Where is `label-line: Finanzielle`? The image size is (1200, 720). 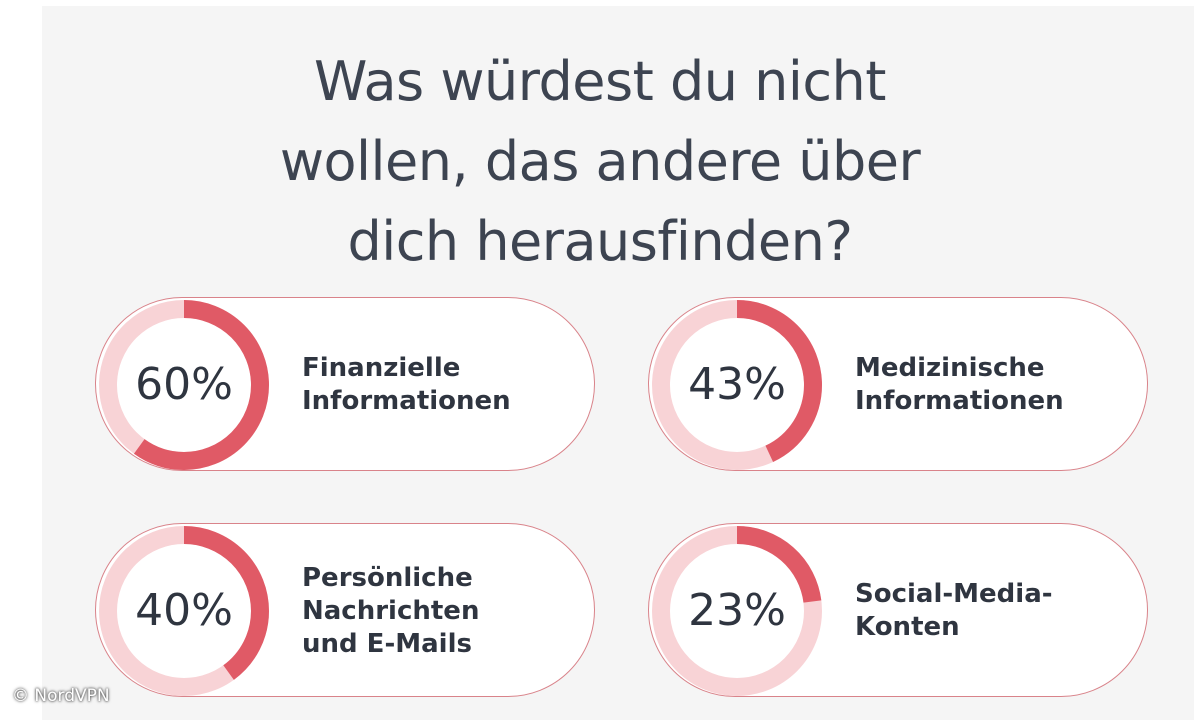 label-line: Finanzielle is located at coordinates (381, 368).